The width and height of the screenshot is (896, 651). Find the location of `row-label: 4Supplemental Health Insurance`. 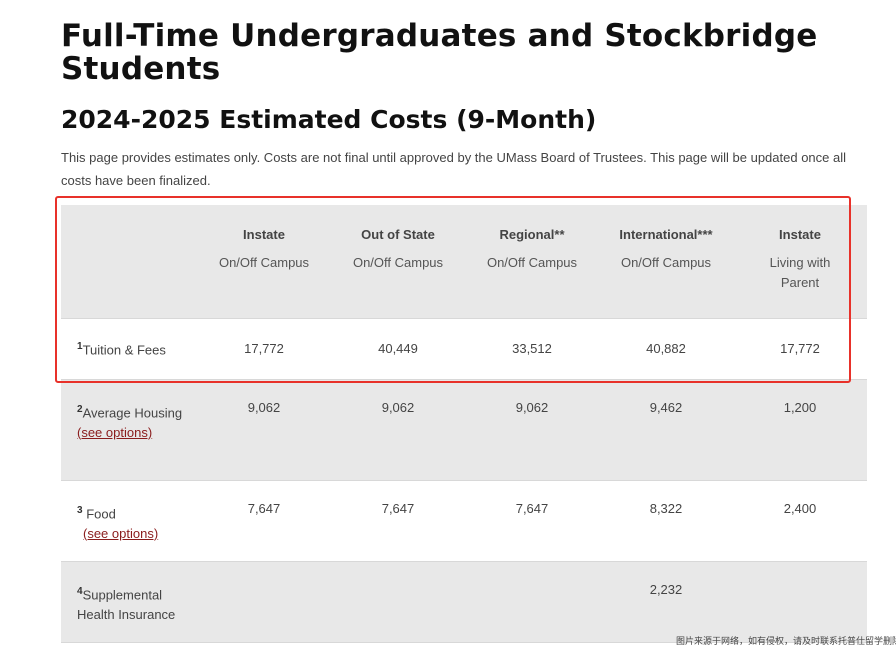

row-label: 4Supplemental Health Insurance is located at coordinates (129, 602).